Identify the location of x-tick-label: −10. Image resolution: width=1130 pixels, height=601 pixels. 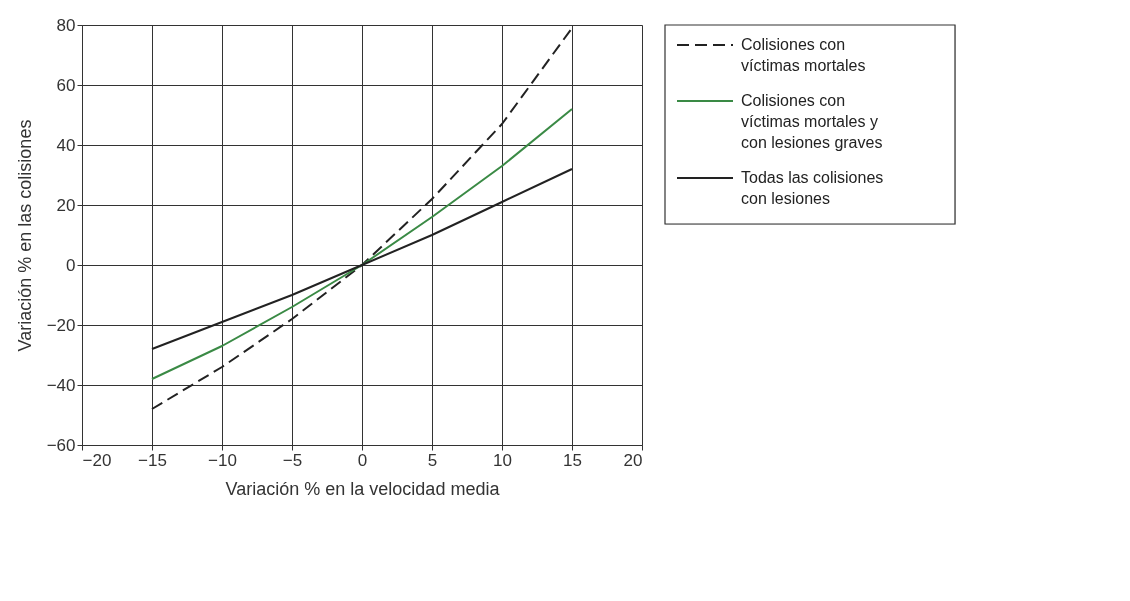
(222, 460).